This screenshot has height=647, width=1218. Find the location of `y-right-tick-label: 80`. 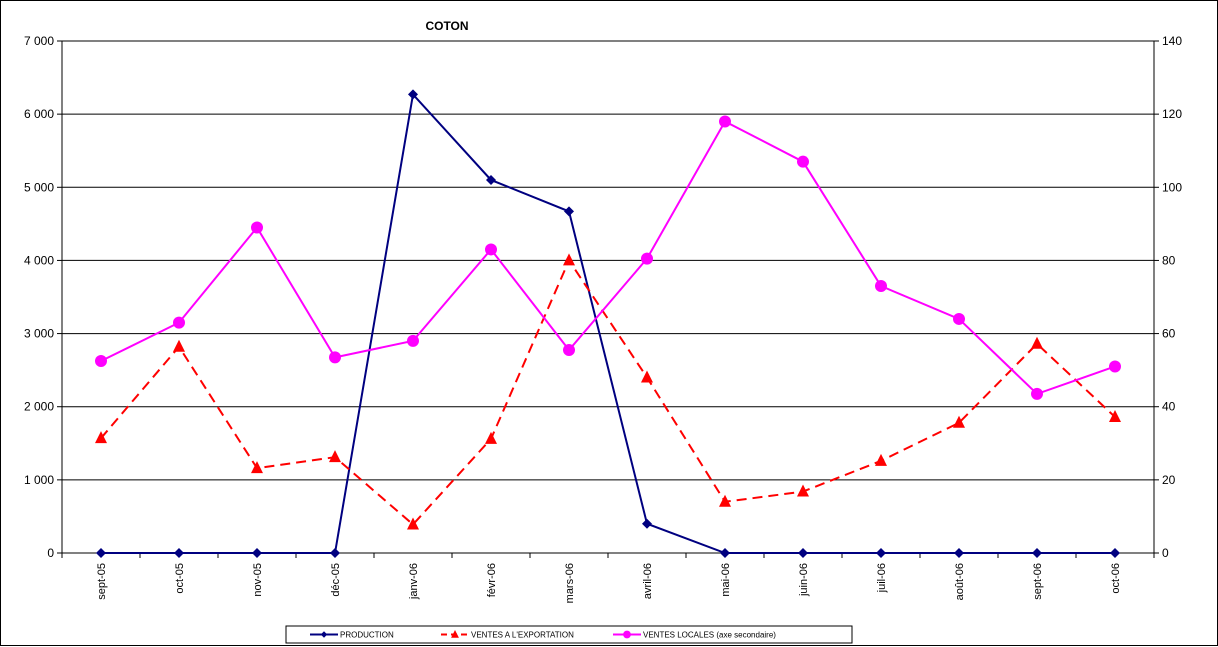

y-right-tick-label: 80 is located at coordinates (1169, 260).